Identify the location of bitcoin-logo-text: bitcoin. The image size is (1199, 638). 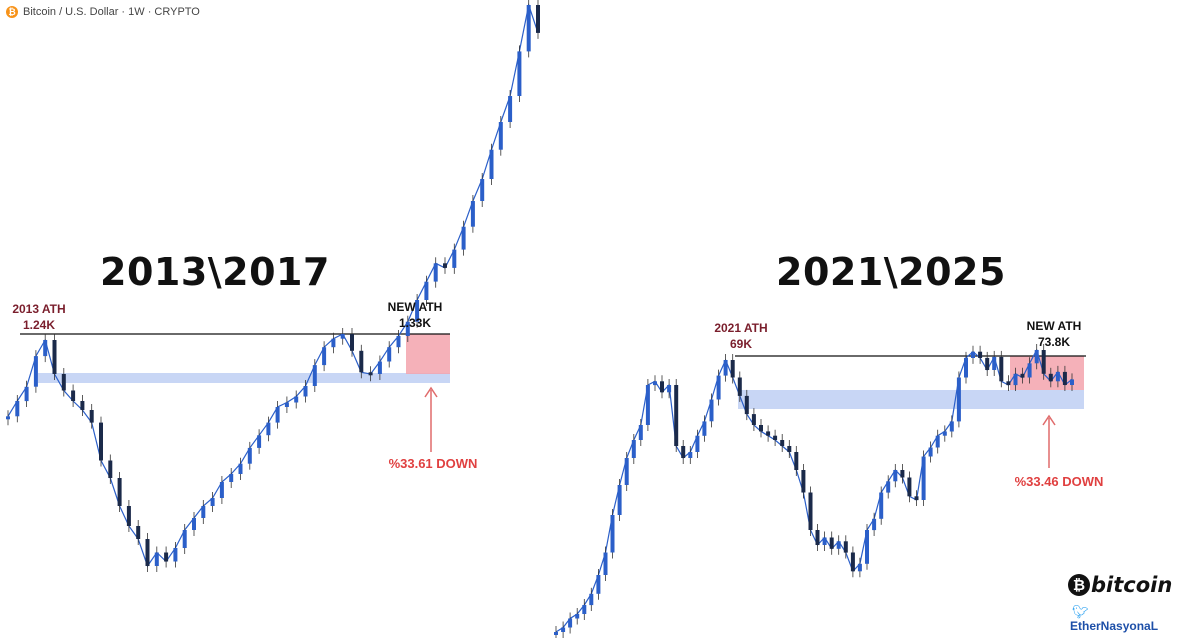
(1132, 585).